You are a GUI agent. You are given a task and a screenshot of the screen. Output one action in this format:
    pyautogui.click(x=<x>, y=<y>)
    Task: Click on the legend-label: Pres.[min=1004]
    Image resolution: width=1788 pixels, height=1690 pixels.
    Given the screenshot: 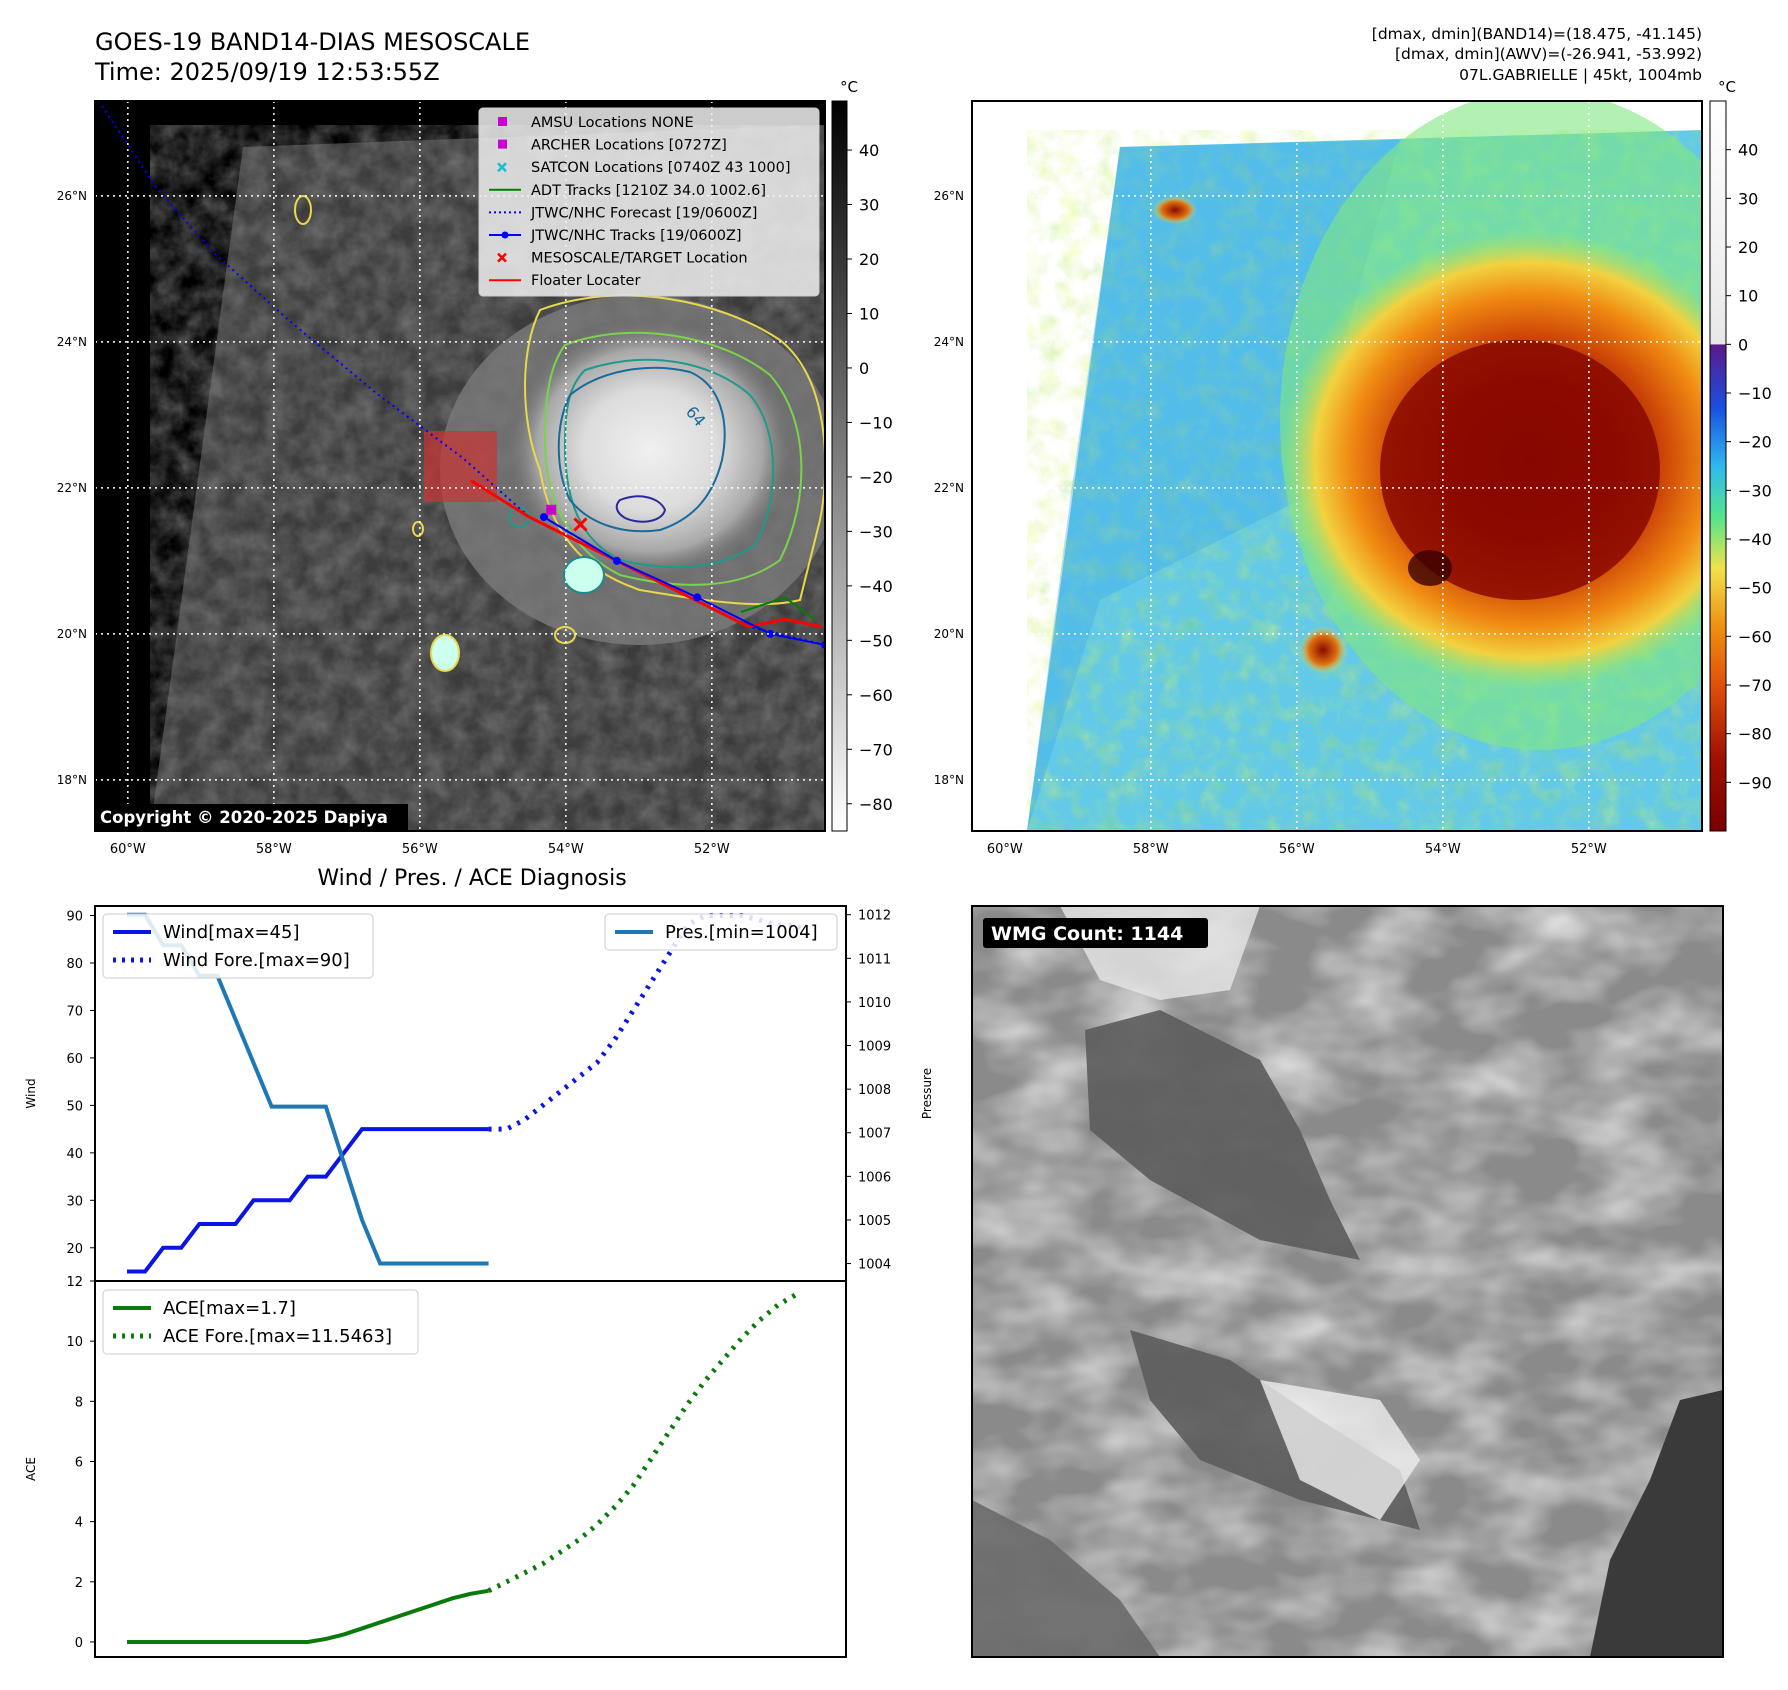 What is the action you would take?
    pyautogui.click(x=741, y=932)
    